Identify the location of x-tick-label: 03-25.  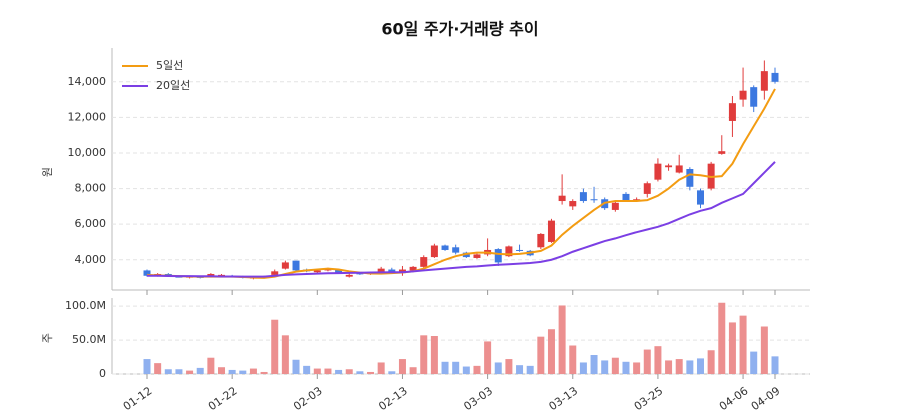
(649, 398).